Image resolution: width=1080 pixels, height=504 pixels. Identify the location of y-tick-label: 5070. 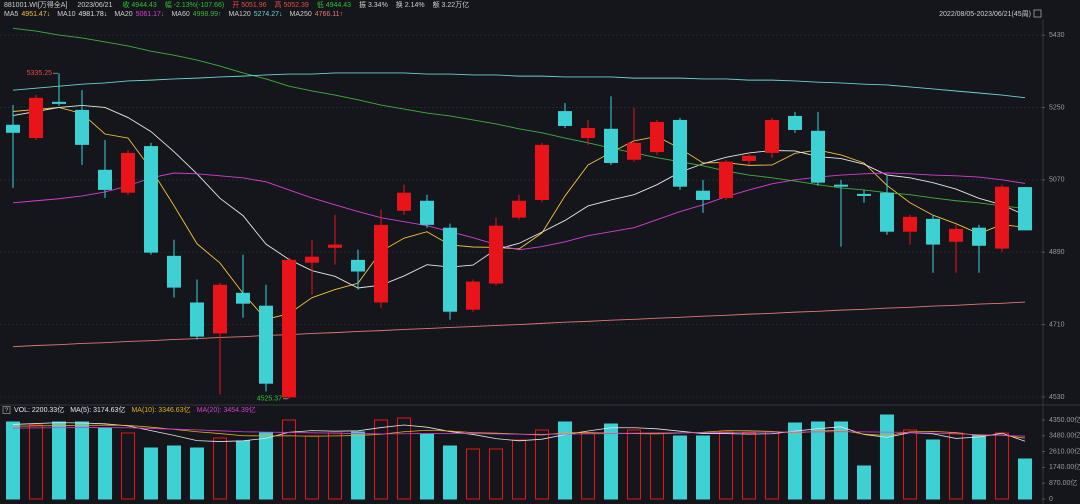
(1057, 180).